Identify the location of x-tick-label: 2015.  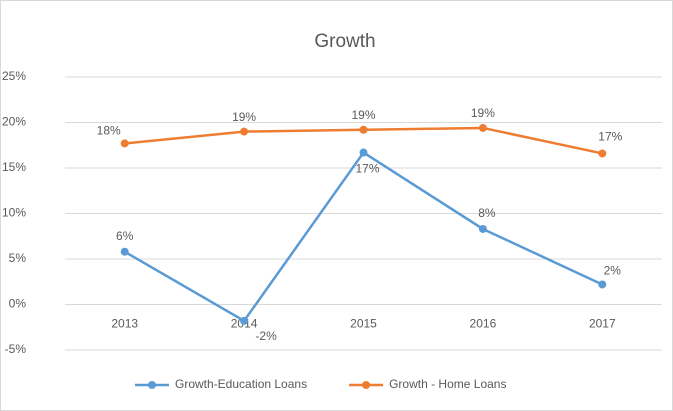
(363, 324).